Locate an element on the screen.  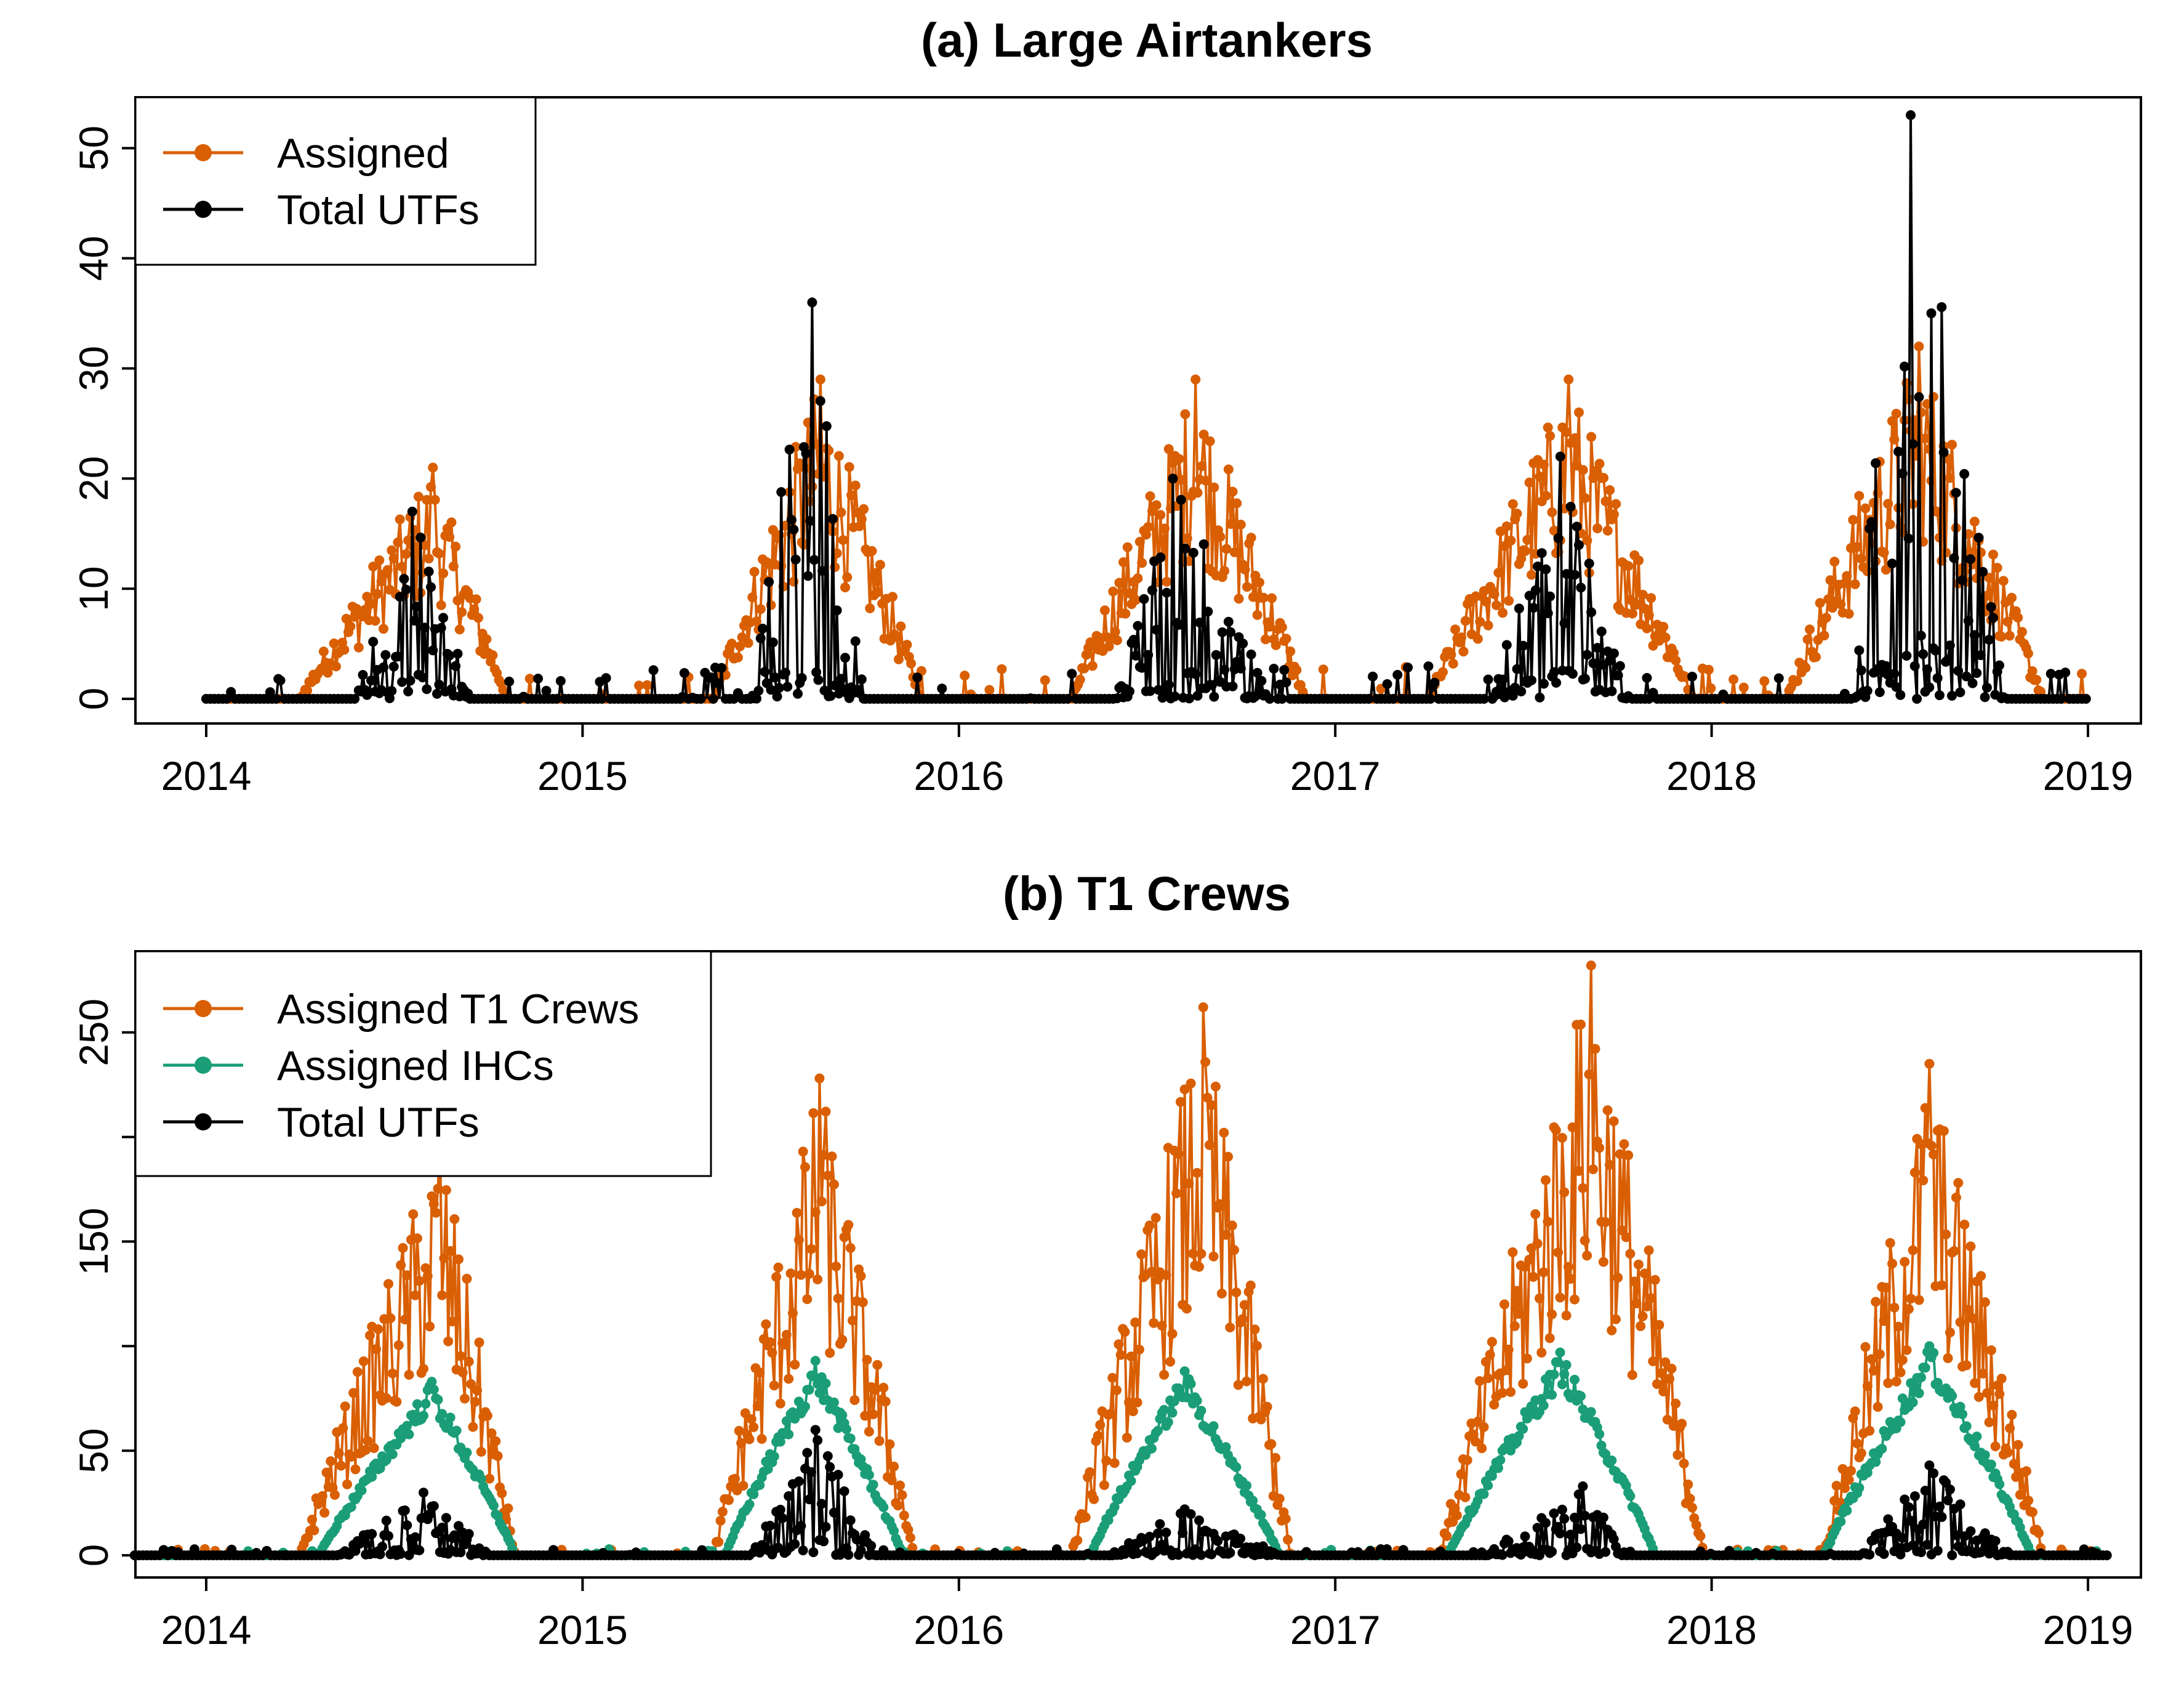
y-tick-label-0: 0 is located at coordinates (93, 699).